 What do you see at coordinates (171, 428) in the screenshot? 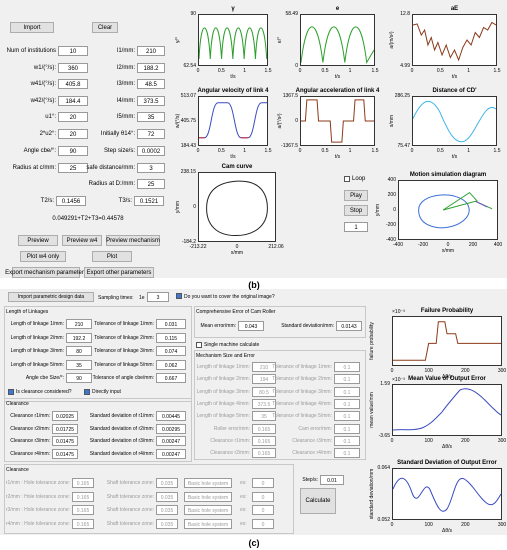
I see `input-box: 0.00295` at bounding box center [171, 428].